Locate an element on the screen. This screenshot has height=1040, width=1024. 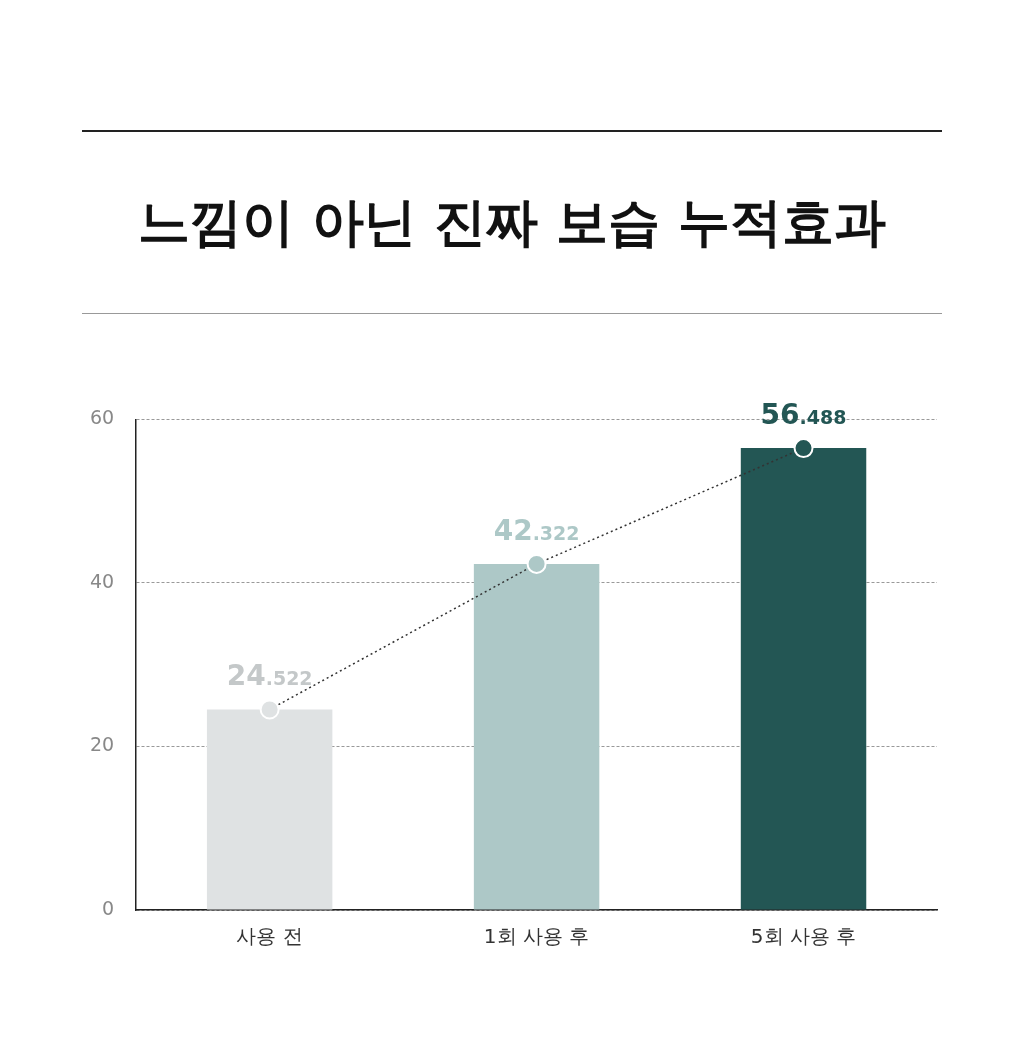
x-tick-label: 사용 전 is located at coordinates (269, 936).